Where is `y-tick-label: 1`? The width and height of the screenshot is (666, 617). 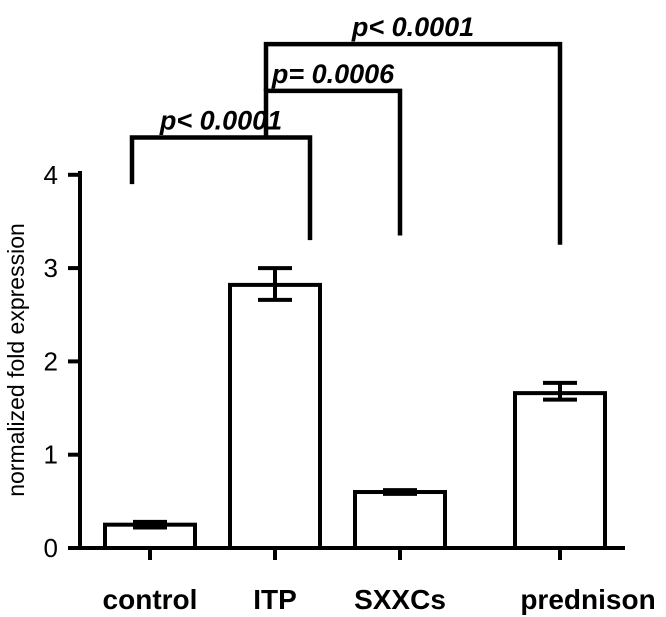 y-tick-label: 1 is located at coordinates (51, 455).